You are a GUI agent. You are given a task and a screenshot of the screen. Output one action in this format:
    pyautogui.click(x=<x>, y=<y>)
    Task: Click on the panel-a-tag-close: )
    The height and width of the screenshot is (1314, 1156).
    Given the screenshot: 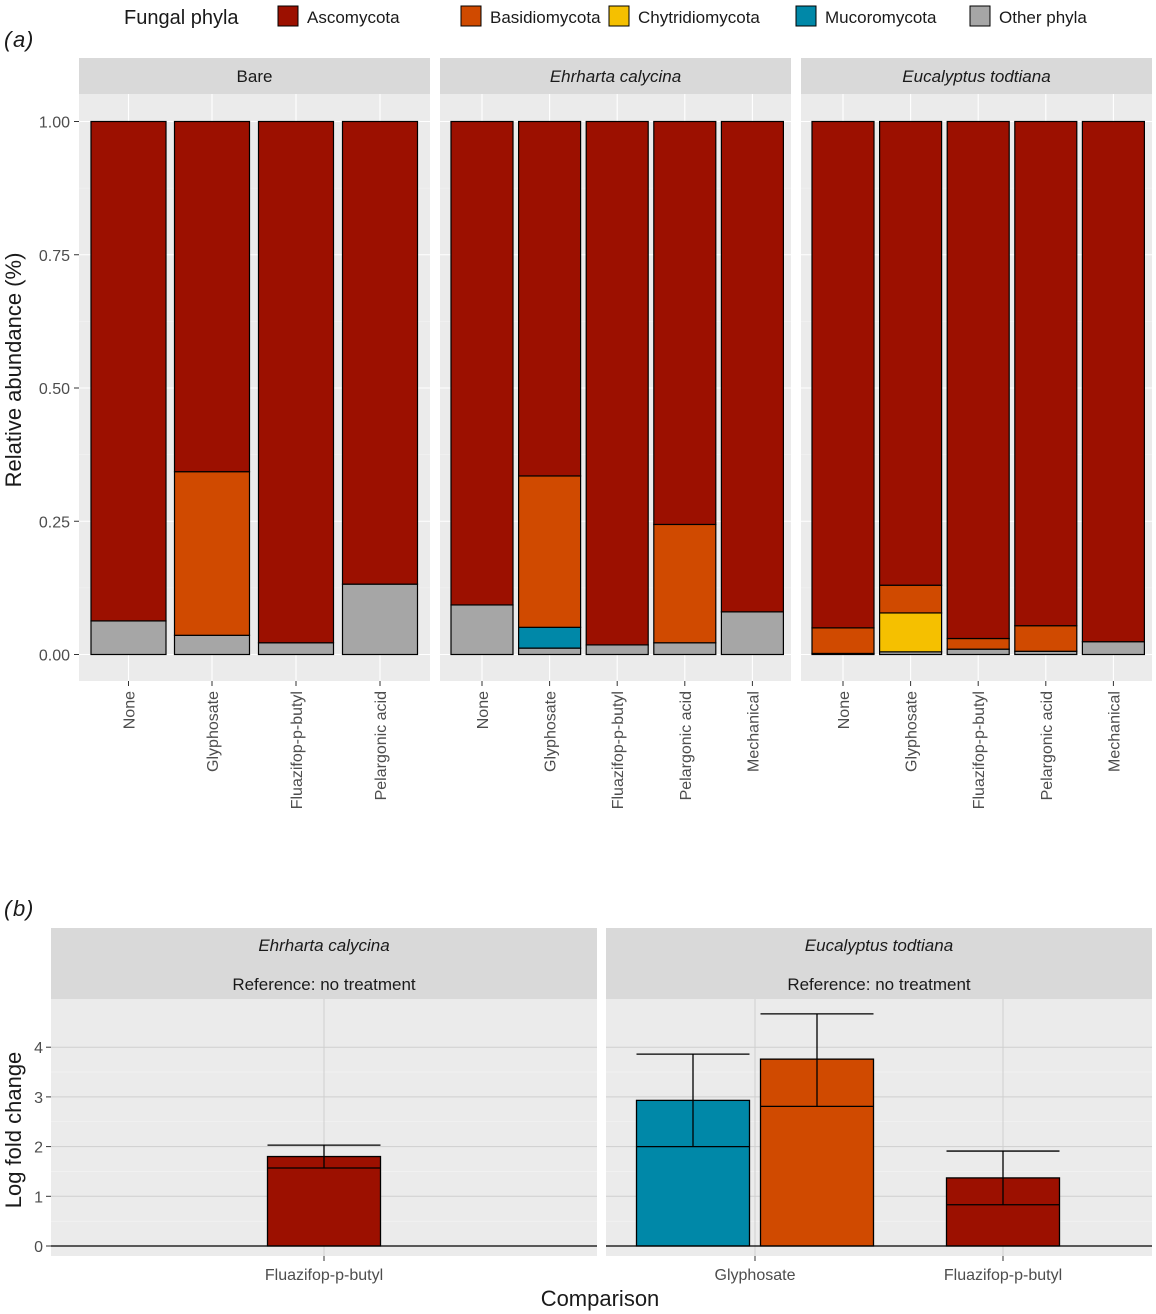 What is the action you would take?
    pyautogui.click(x=28, y=39)
    